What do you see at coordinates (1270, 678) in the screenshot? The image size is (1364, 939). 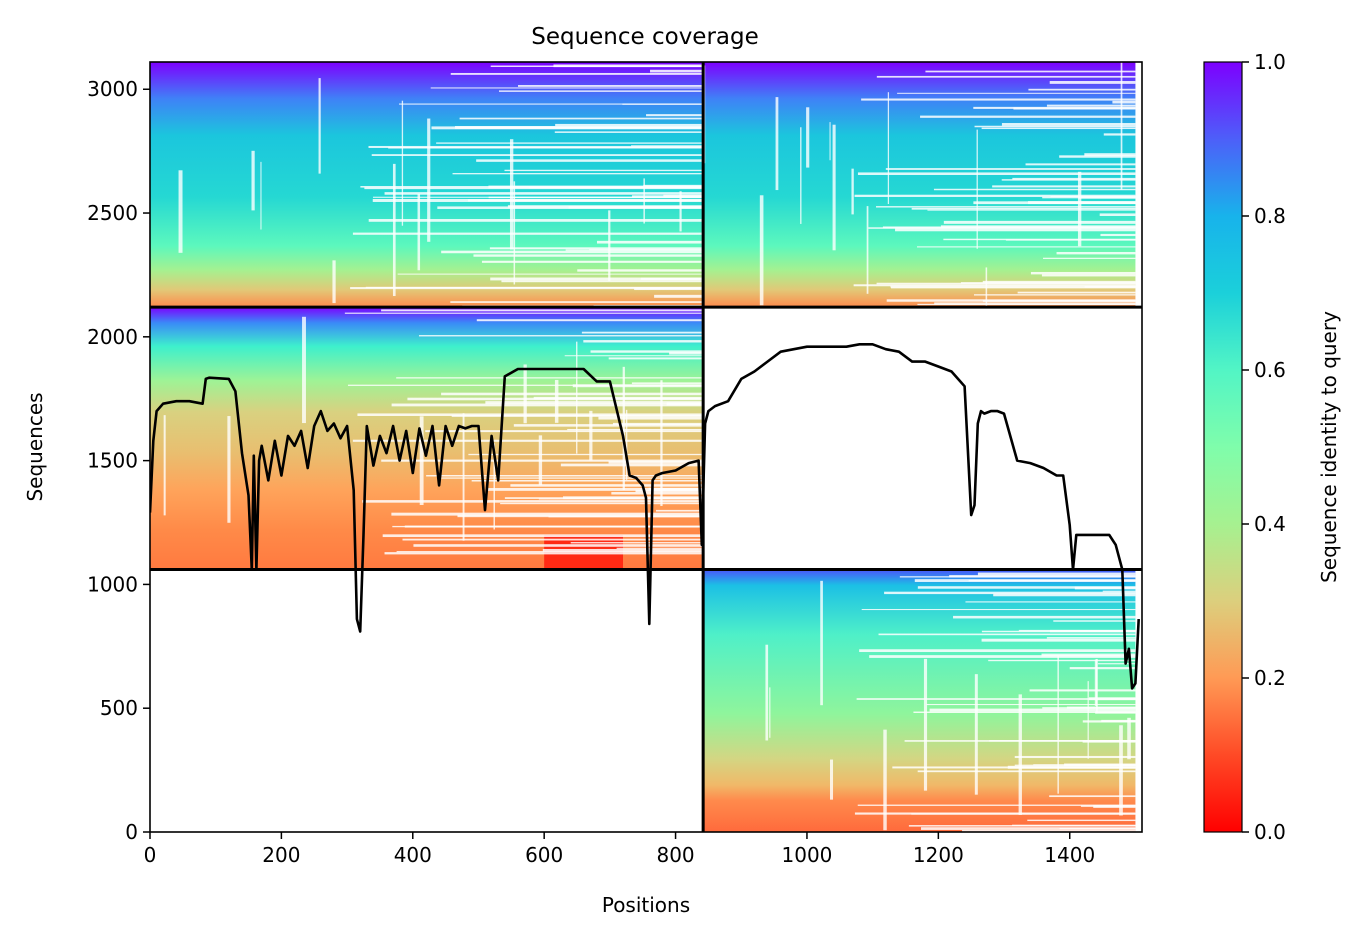 I see `colorbar-tick-label: 0.2` at bounding box center [1270, 678].